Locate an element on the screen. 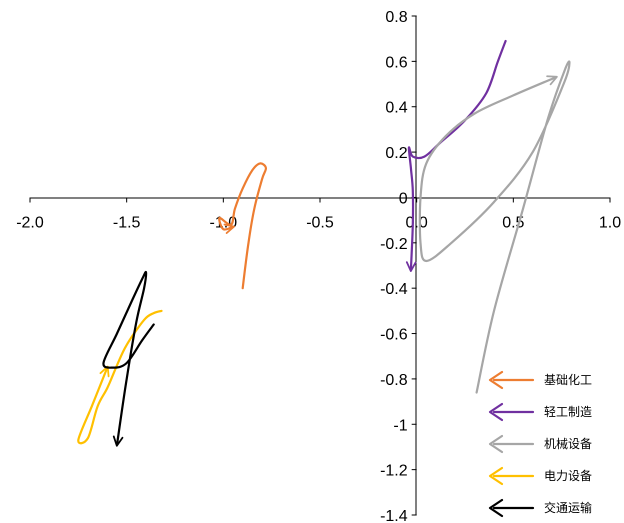 This screenshot has width=624, height=523. x-tick-label: 0.5 is located at coordinates (513, 222).